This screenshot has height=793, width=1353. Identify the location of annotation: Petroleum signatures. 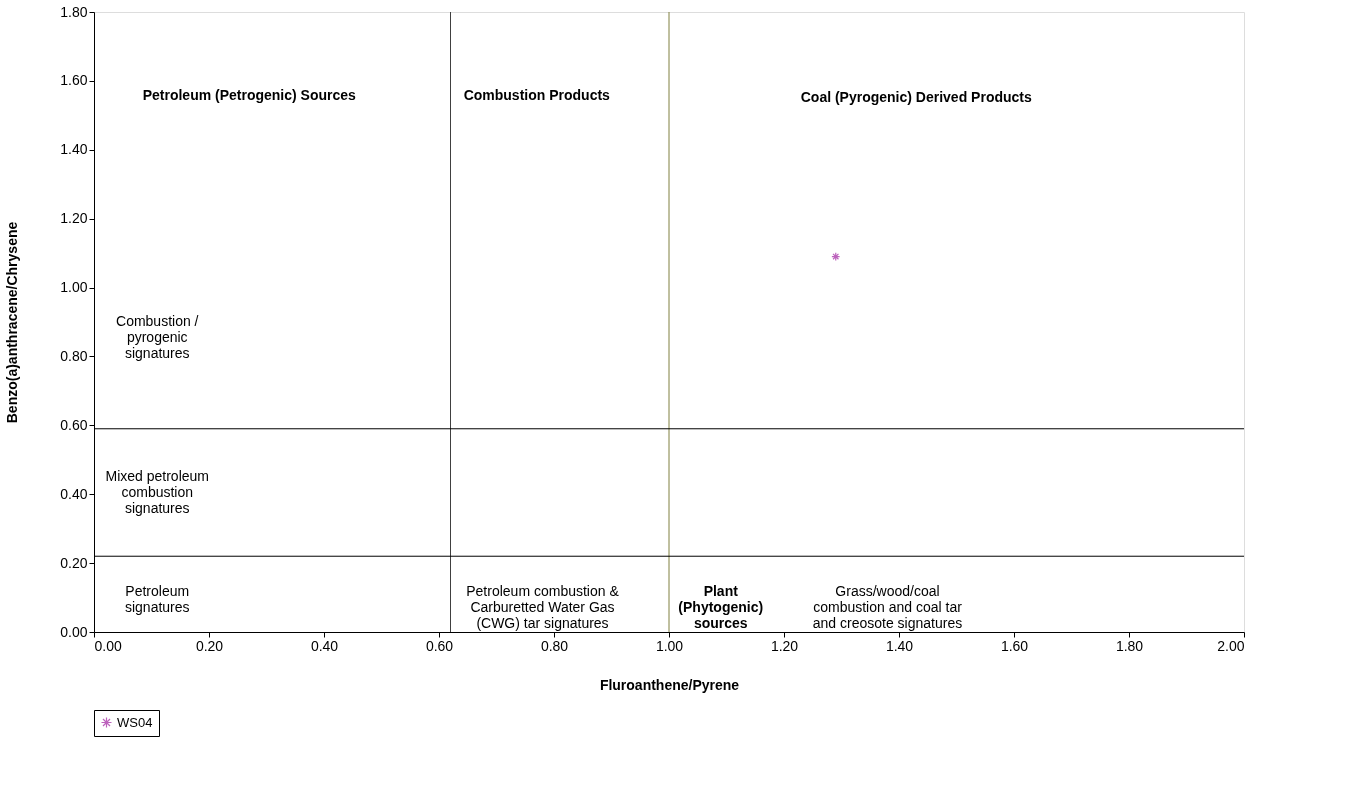
(157, 599).